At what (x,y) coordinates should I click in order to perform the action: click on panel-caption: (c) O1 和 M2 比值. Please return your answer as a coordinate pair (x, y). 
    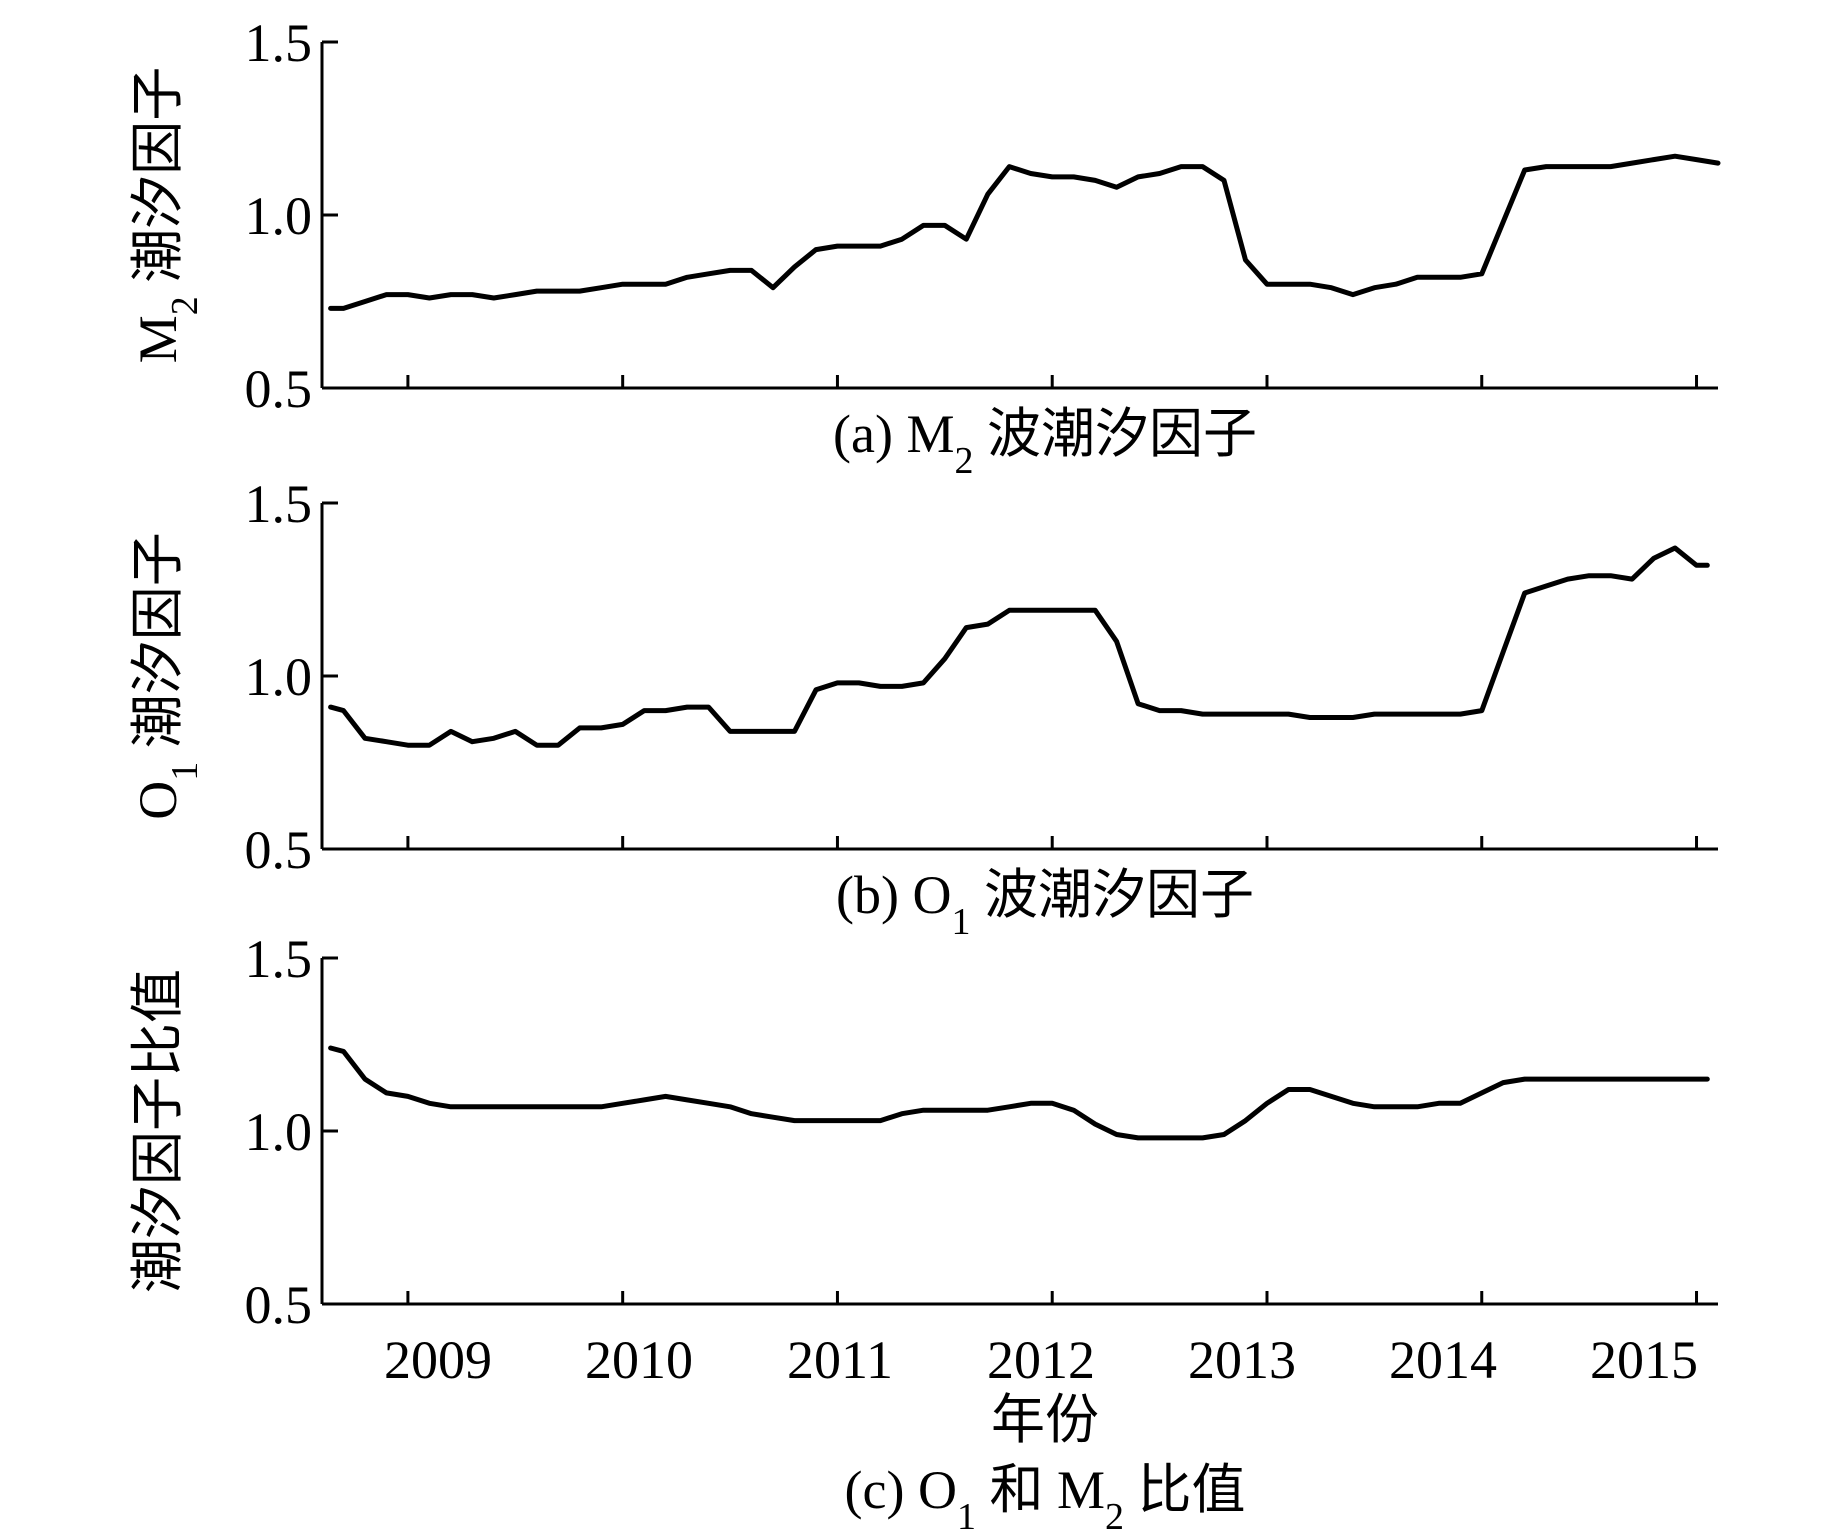
    Looking at the image, I should click on (1045, 1497).